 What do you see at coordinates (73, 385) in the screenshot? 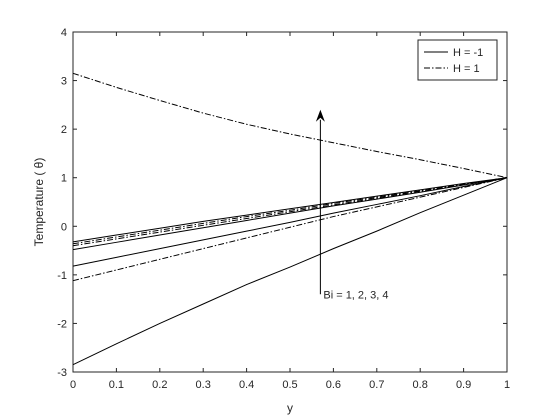
I see `x-tick-label: 0` at bounding box center [73, 385].